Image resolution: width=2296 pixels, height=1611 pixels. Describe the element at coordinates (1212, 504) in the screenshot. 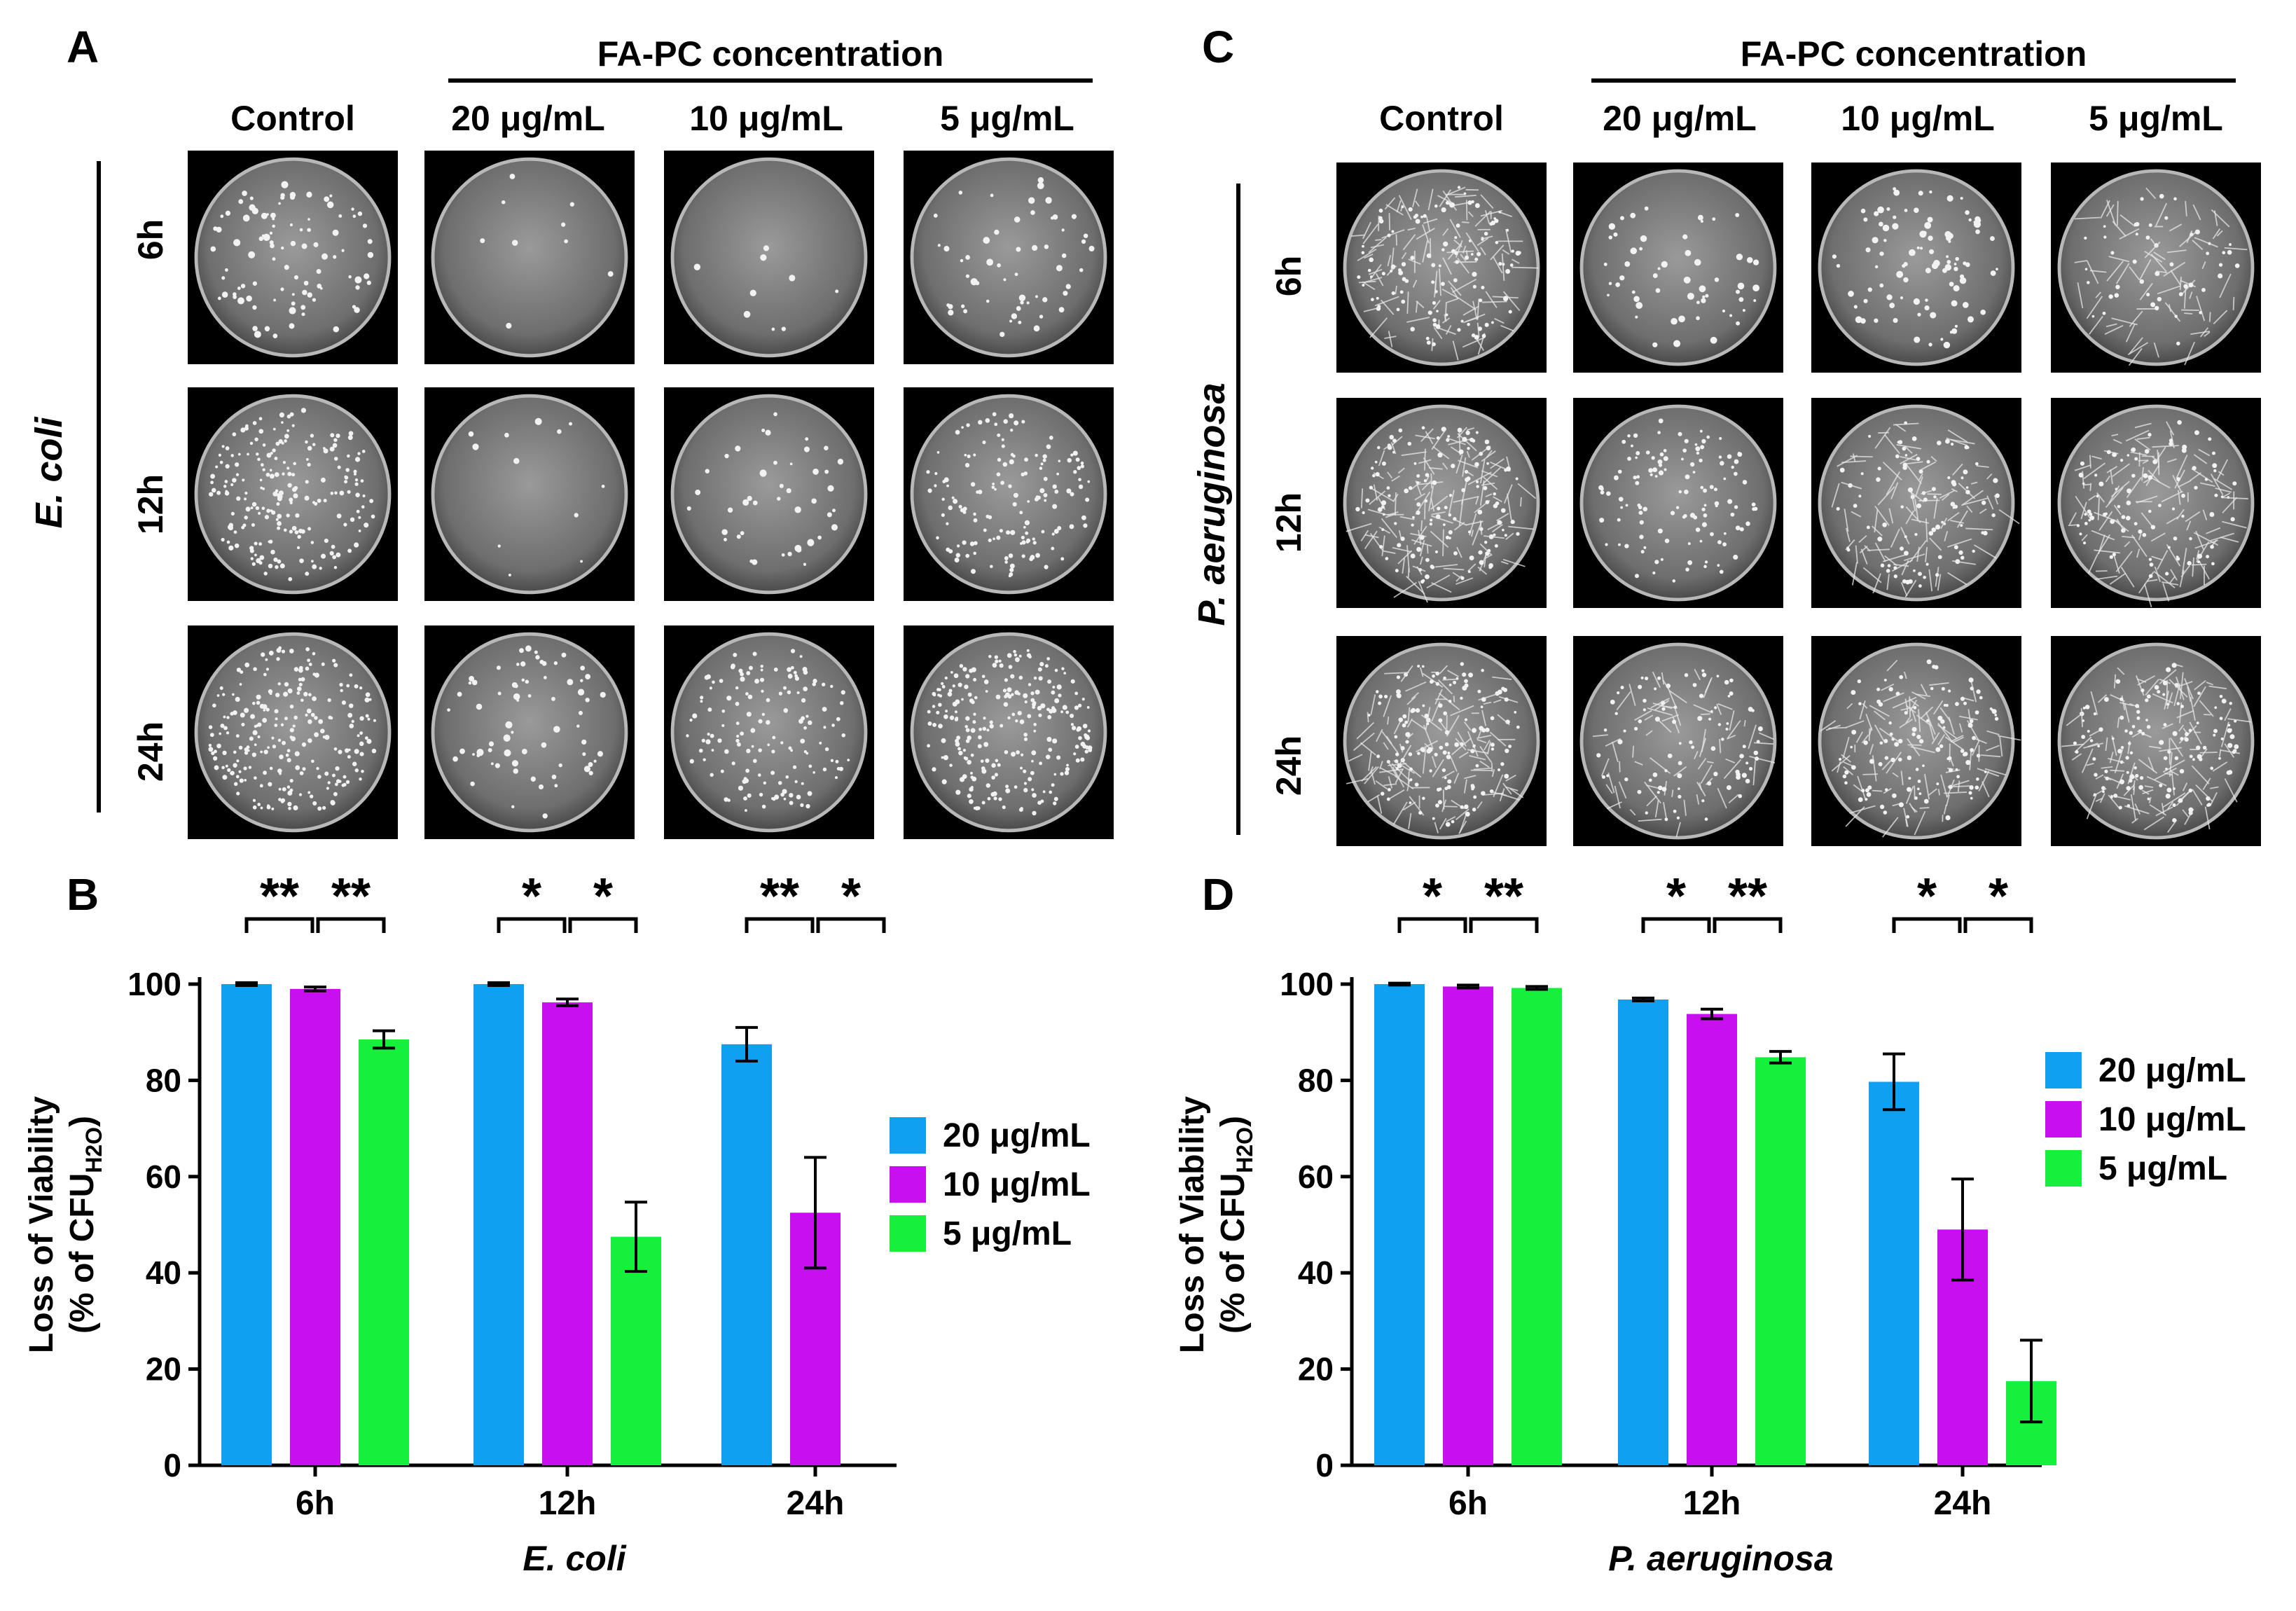

I see `organism-label-right: P. aeruginosa` at that location.